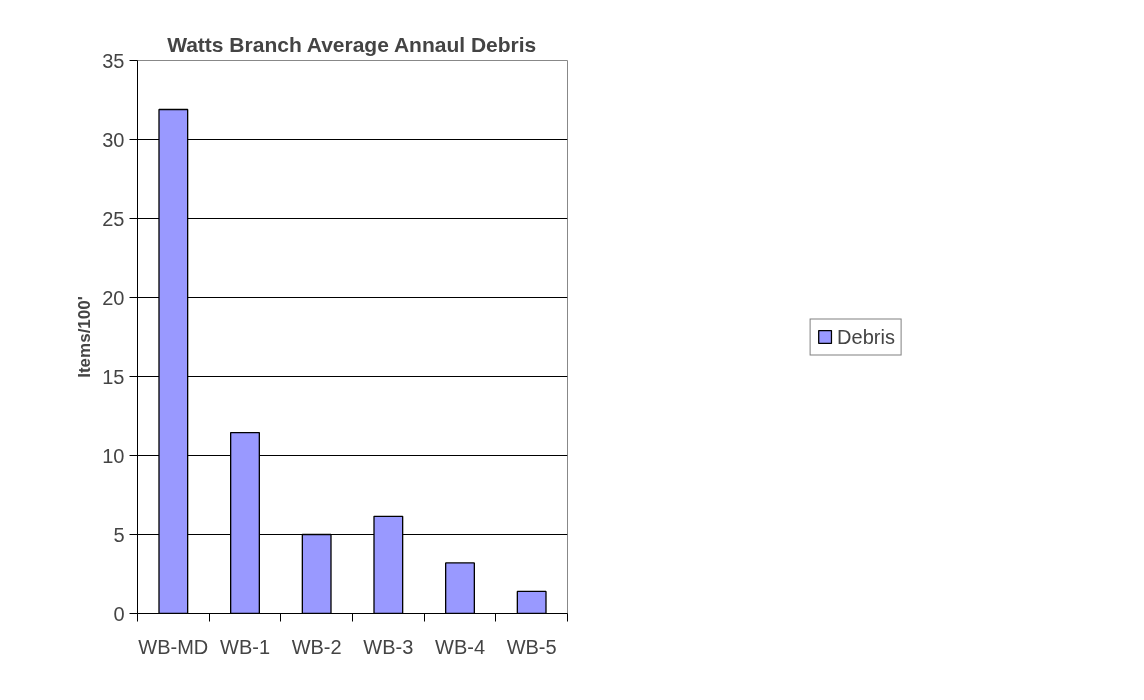 This screenshot has width=1144, height=700. I want to click on y-axis-title: Items/100', so click(85, 337).